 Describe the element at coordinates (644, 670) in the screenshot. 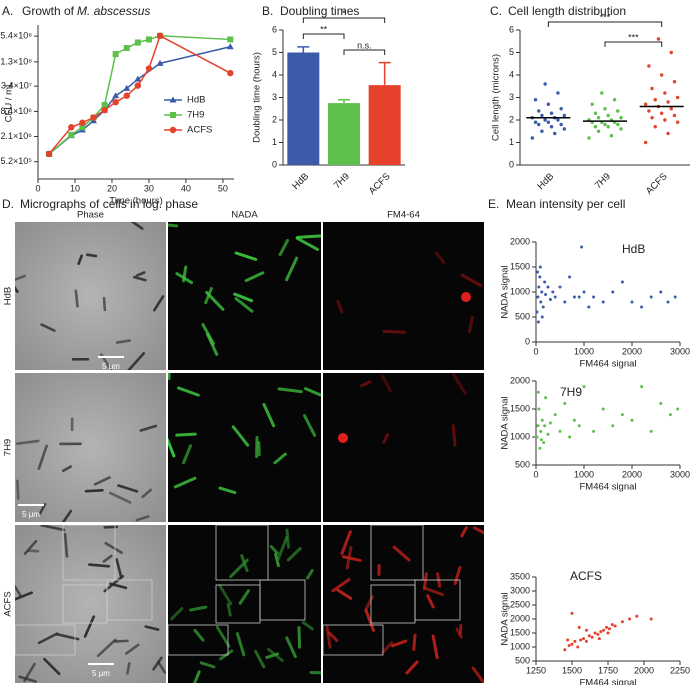

I see `x-tick-label: 2000` at that location.